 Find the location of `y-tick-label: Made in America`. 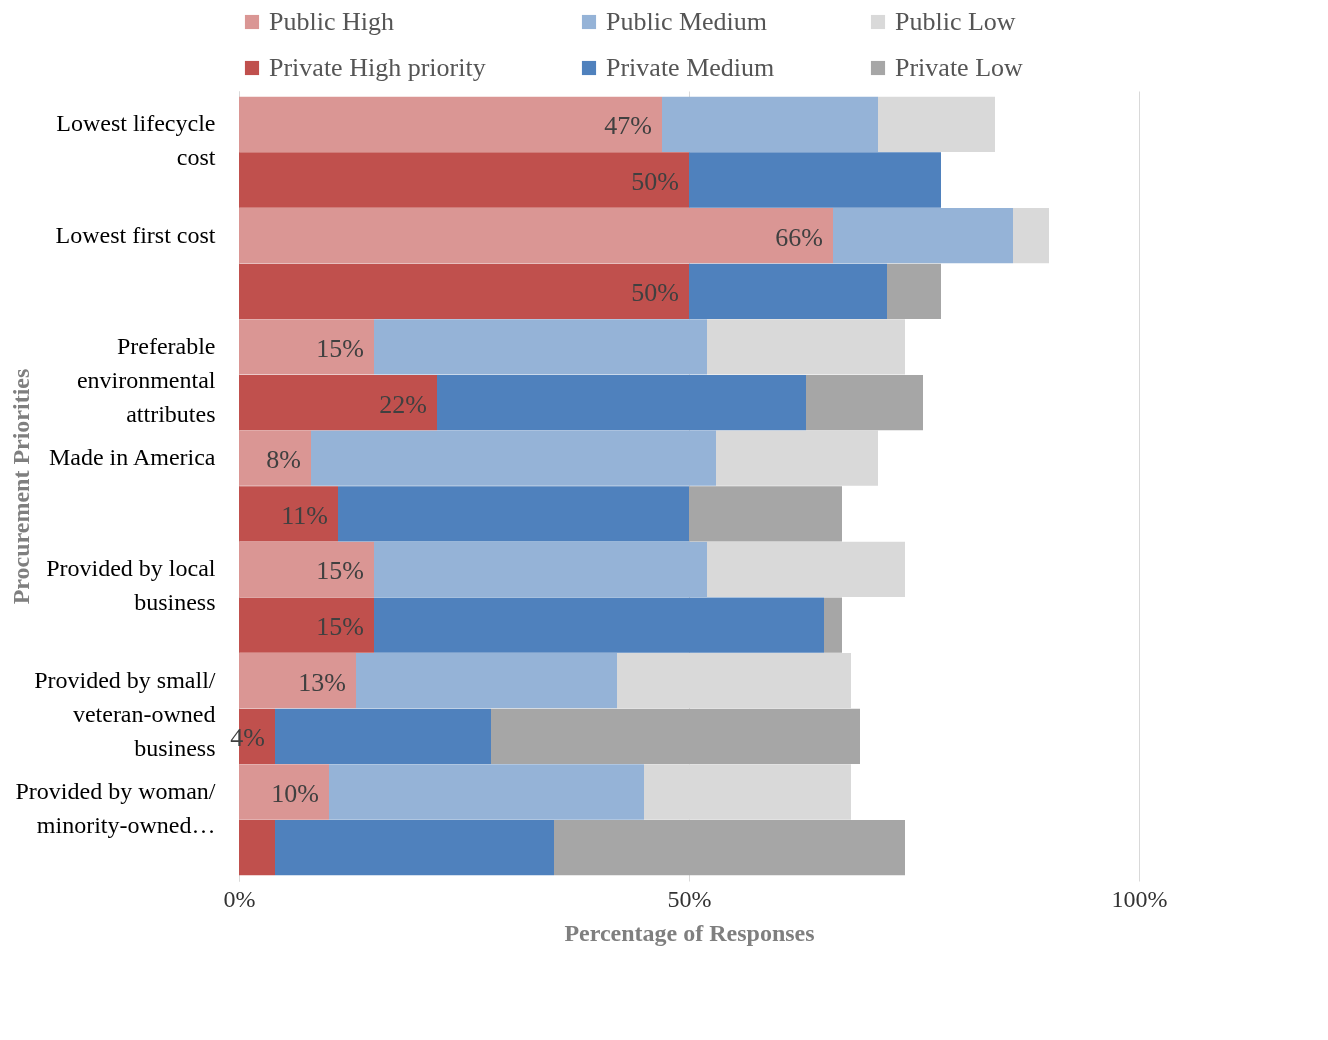

y-tick-label: Made in America is located at coordinates (132, 457).